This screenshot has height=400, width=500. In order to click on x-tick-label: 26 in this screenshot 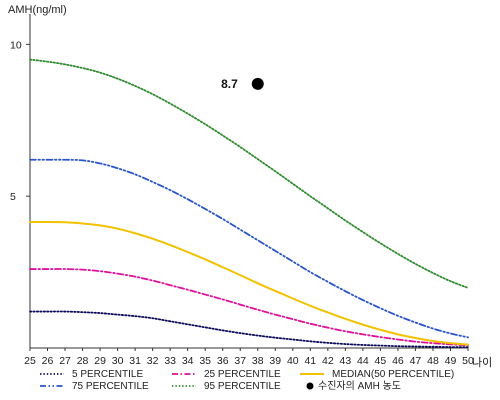, I will do `click(48, 361)`.